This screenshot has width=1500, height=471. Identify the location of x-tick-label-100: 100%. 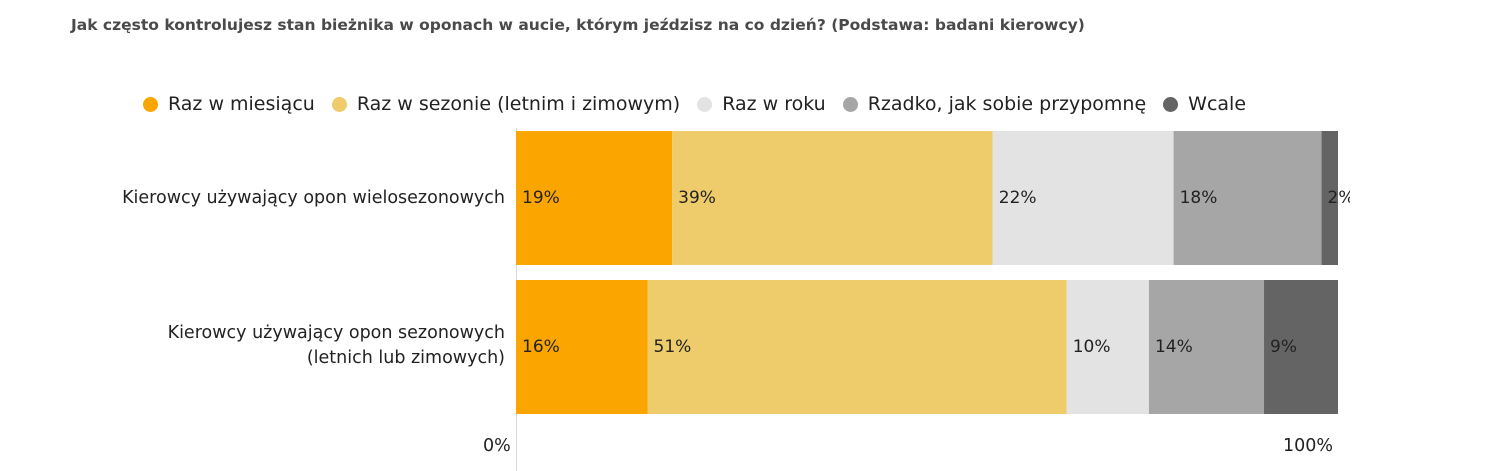
(1308, 446).